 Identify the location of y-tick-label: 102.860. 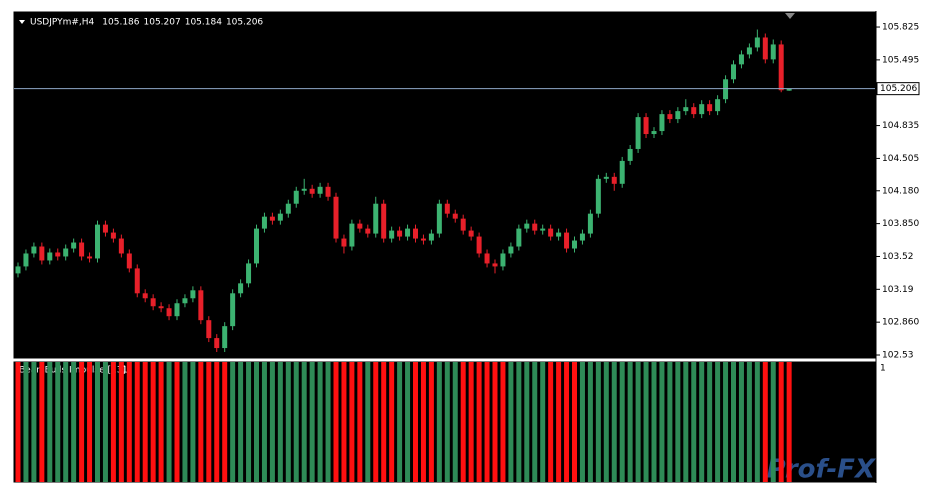
(900, 323).